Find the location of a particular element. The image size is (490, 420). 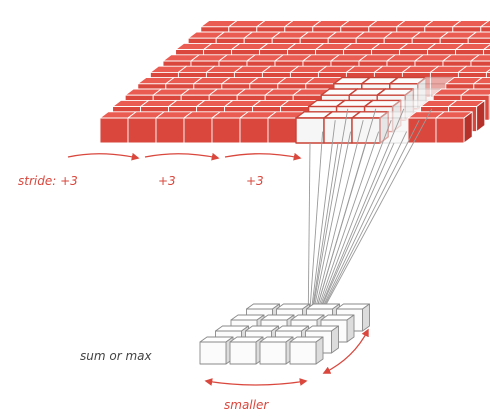

smaller-depth-arrow is located at coordinates (345, 351).